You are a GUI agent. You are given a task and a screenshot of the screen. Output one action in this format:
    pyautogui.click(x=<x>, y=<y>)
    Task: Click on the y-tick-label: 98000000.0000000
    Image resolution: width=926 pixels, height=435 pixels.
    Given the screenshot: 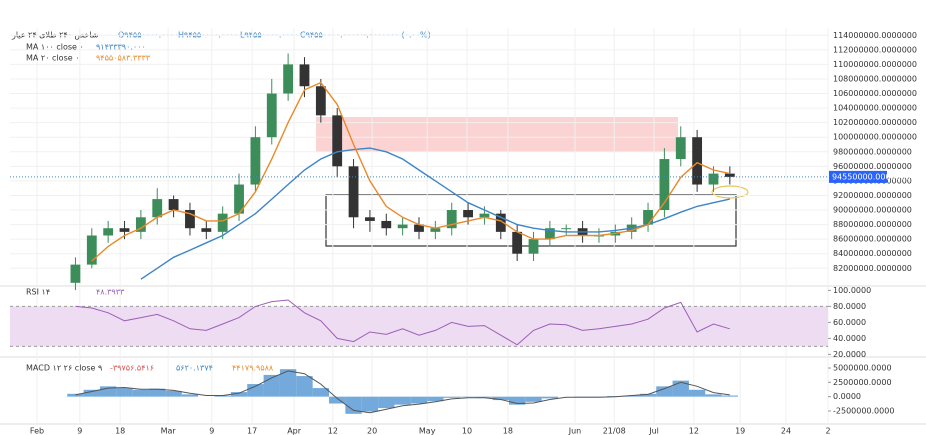 What is the action you would take?
    pyautogui.click(x=872, y=151)
    